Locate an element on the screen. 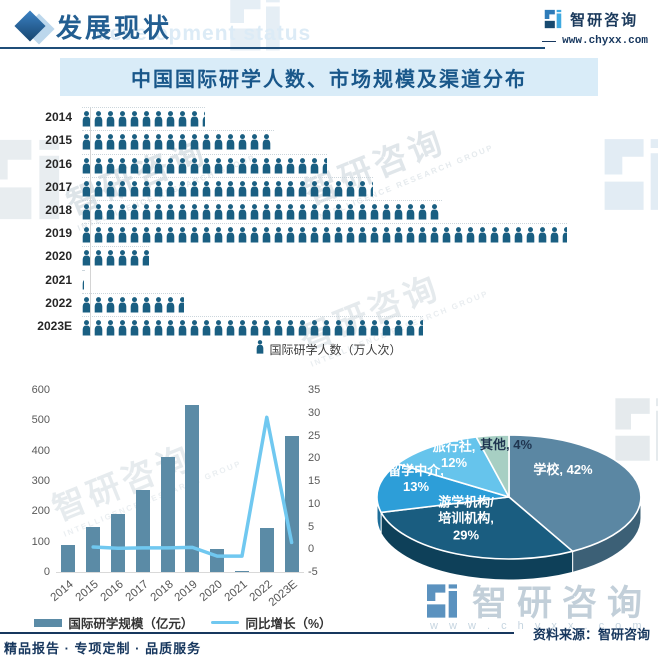  x-axis-line is located at coordinates (180, 572).